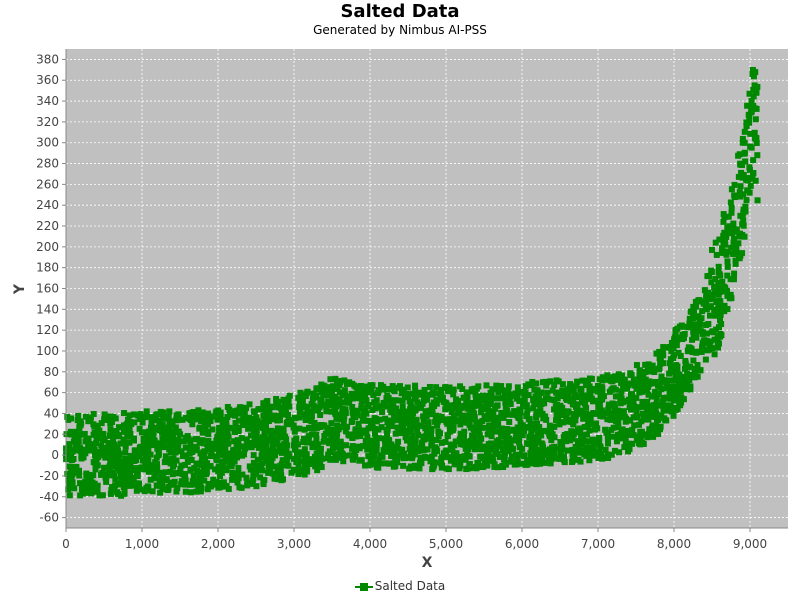 This screenshot has height=600, width=800. I want to click on y-tick-label: 360, so click(47, 80).